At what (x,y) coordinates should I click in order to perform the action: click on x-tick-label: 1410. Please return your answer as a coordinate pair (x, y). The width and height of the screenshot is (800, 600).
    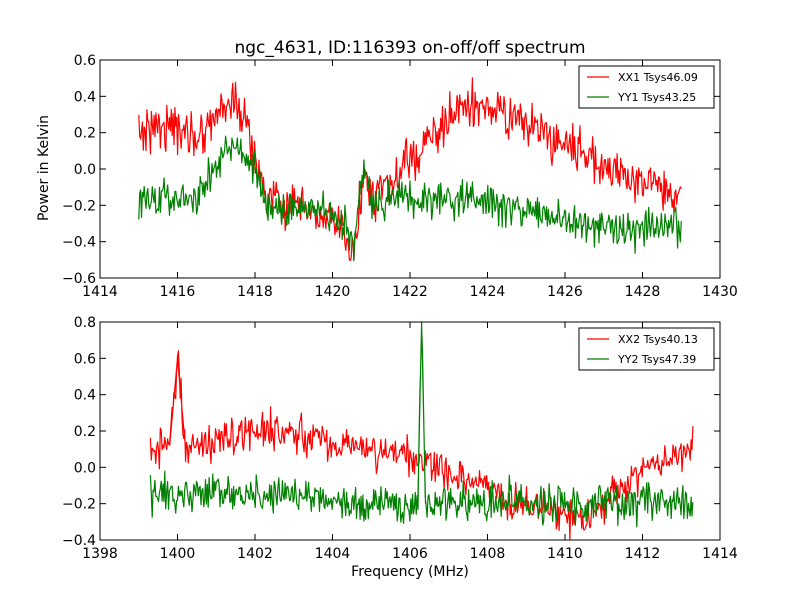
    Looking at the image, I should click on (565, 554).